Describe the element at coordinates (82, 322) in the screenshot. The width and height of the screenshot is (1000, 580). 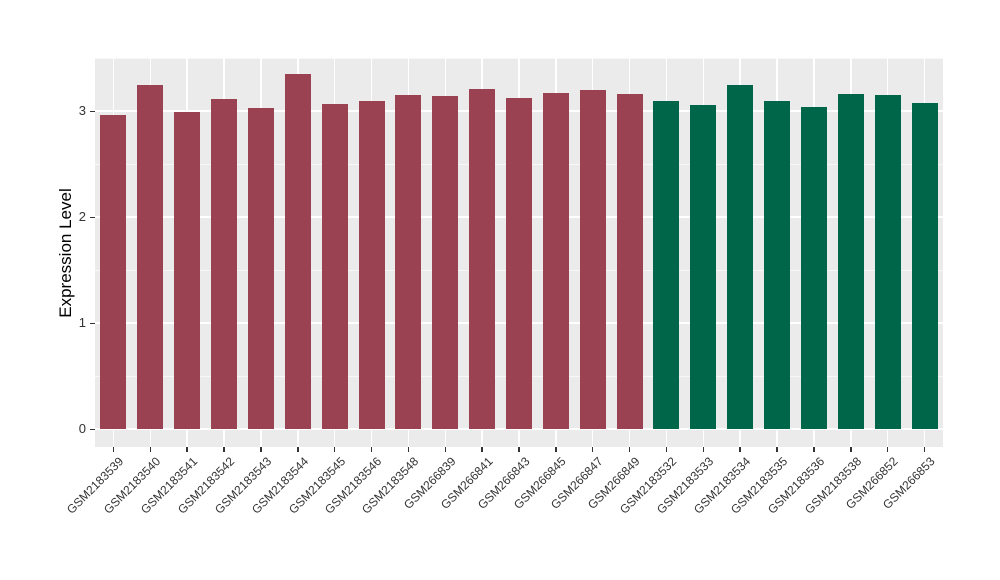
I see `y-tick-label: 1` at that location.